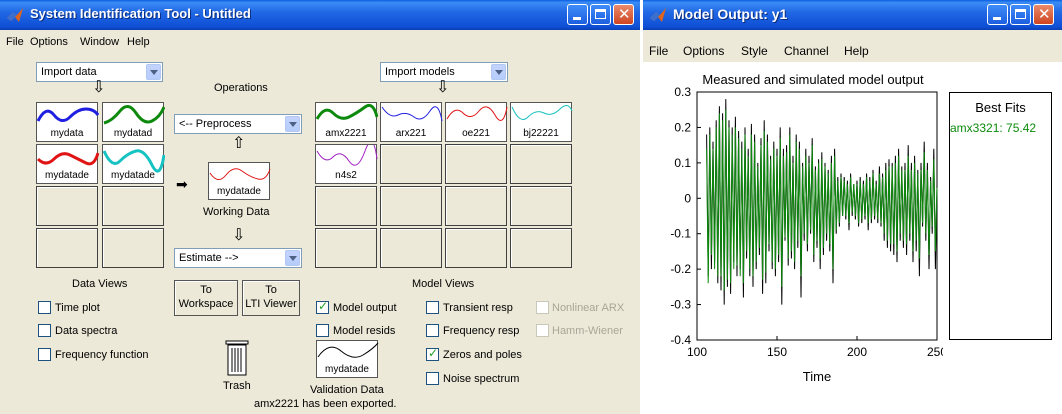  I want to click on simulated-output-line, so click(822, 200).